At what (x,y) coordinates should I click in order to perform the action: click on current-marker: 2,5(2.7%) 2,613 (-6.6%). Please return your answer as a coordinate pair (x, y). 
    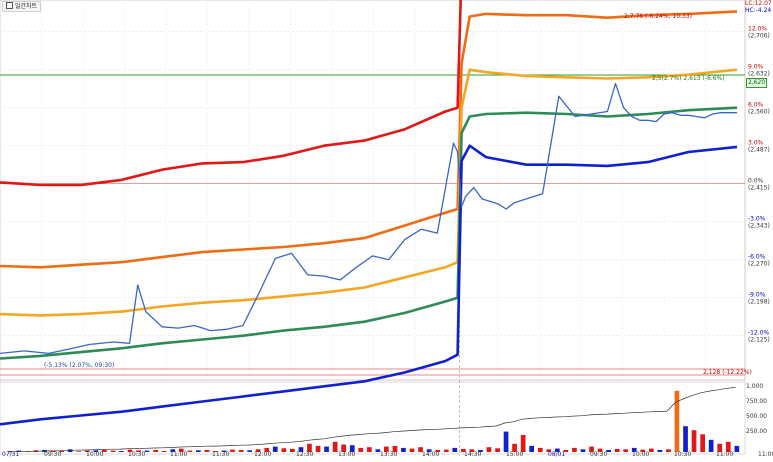
    Looking at the image, I should click on (688, 78).